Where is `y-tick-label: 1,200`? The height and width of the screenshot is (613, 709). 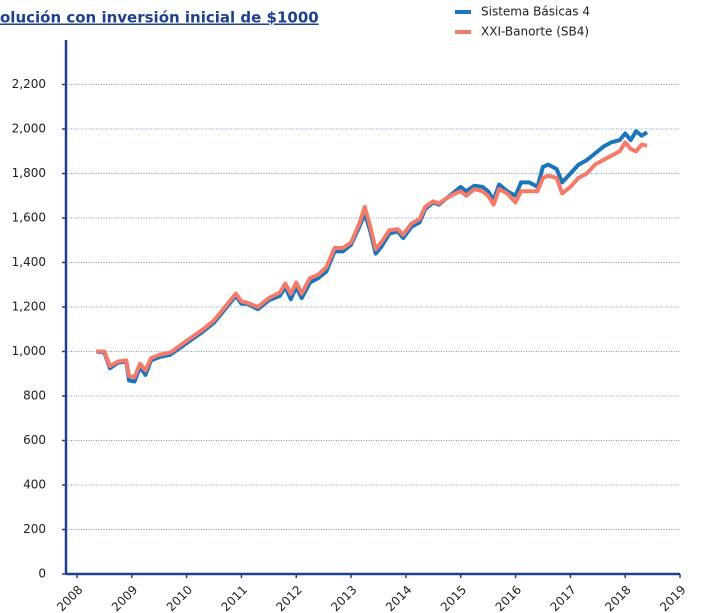
y-tick-label: 1,200 is located at coordinates (29, 307).